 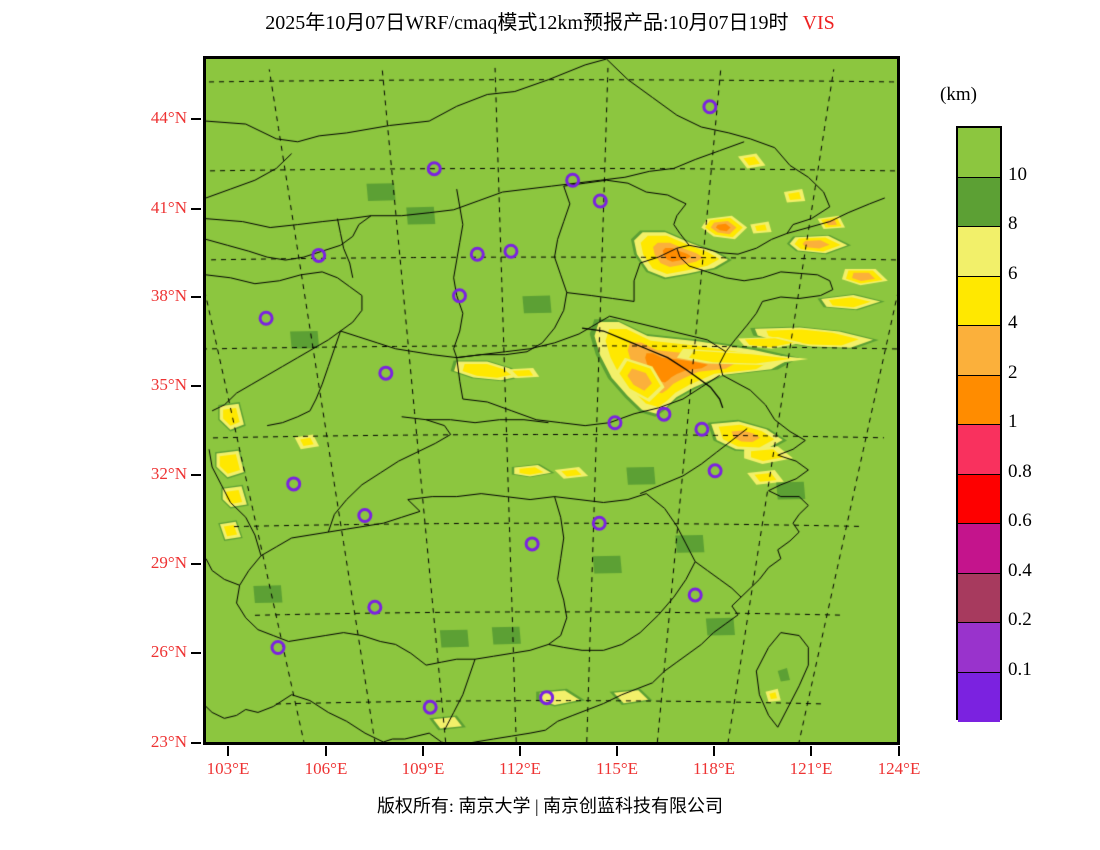 I want to click on colorbar-tick-label-8: 0.4, so click(x=1020, y=570).